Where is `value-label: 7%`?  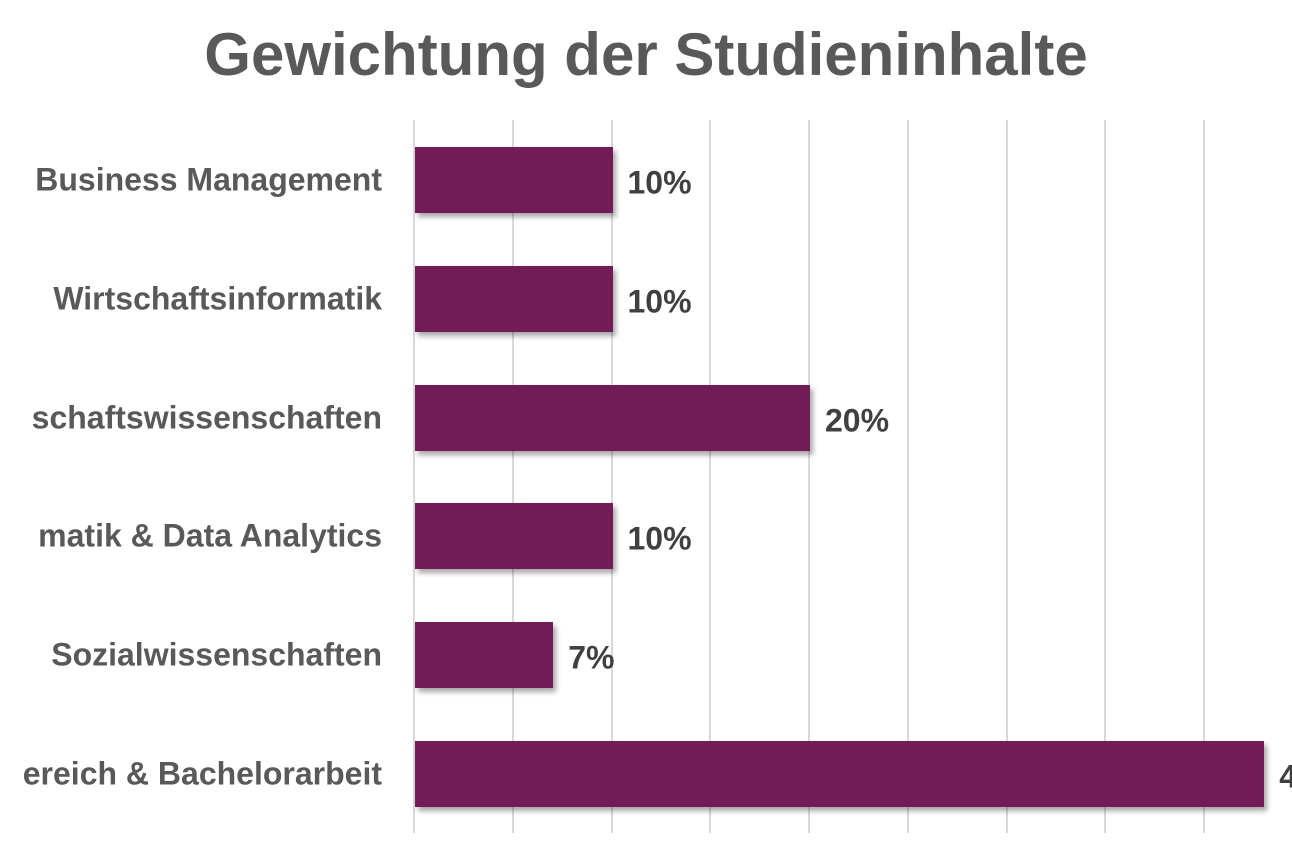
value-label: 7% is located at coordinates (591, 657).